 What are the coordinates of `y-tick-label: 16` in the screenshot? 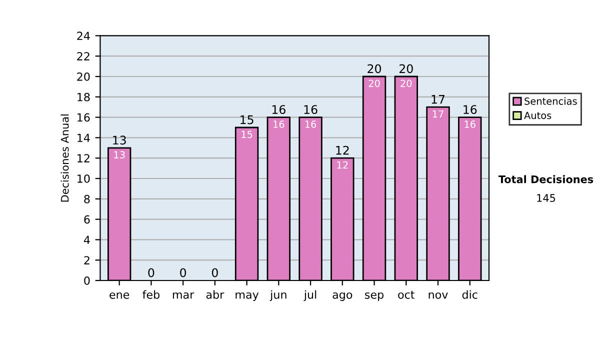 It's located at (84, 117).